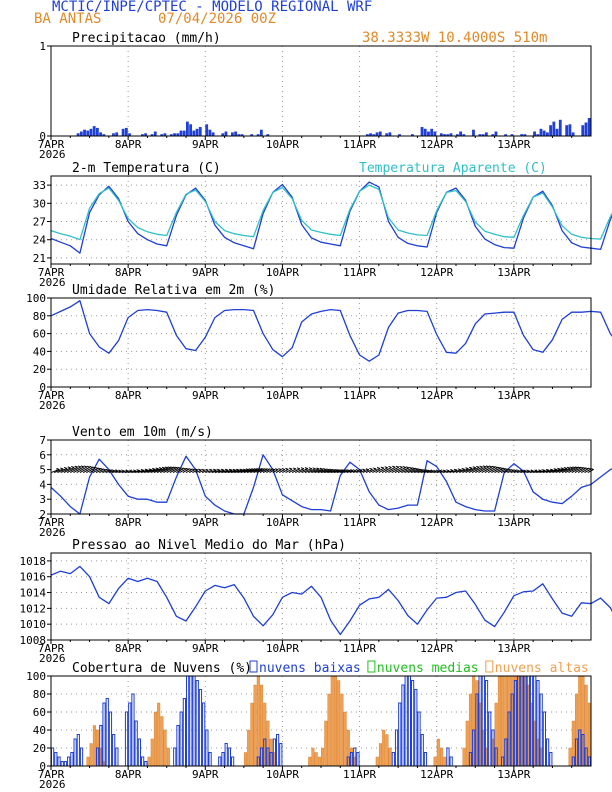  I want to click on legend-label: nuvens altas, so click(542, 668).